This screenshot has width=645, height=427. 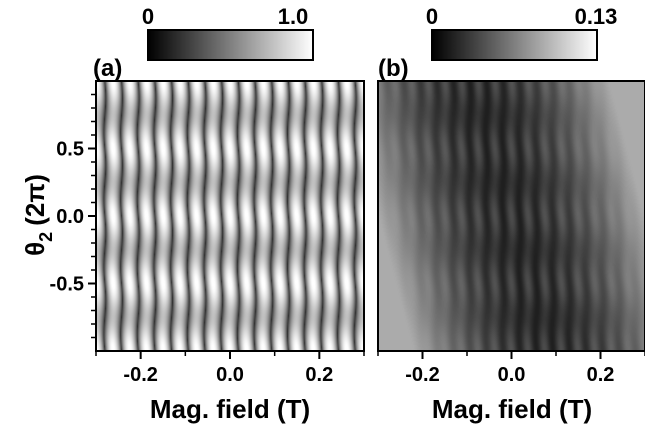 I want to click on colorbar-b-gradient, so click(x=514, y=45).